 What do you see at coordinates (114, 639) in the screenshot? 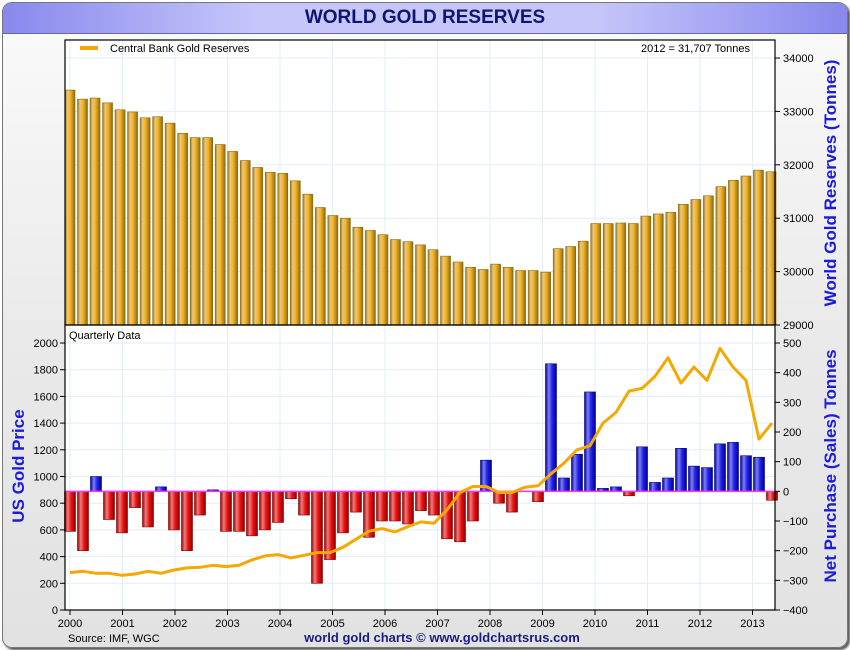
I see `source-note: Source: IMF, WGC` at bounding box center [114, 639].